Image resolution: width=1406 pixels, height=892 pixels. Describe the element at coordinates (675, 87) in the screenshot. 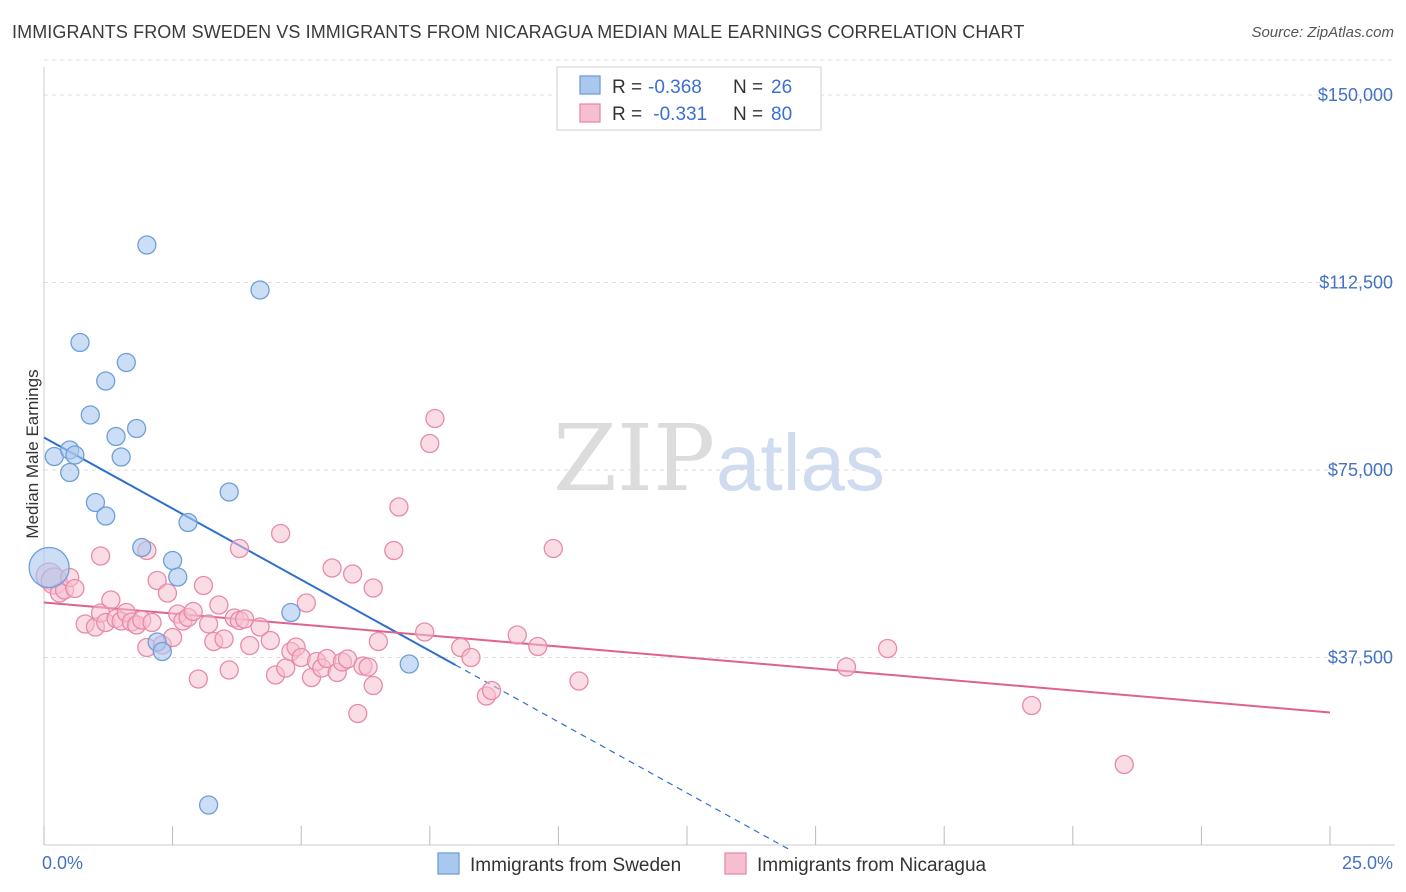

I see `stats-sweden-r-value: -0.368` at that location.